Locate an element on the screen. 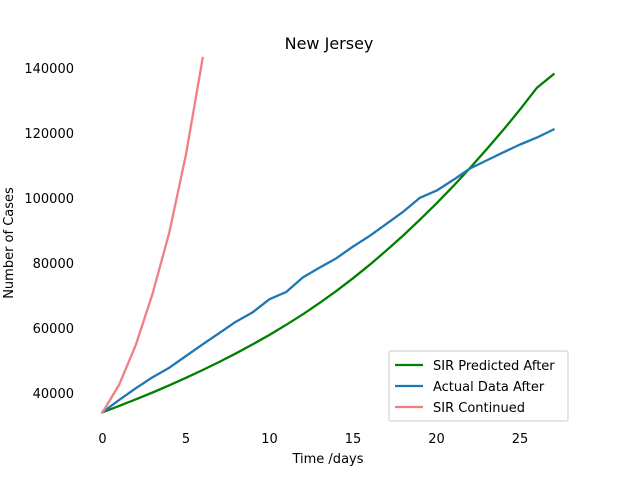  legend-label: SIR Predicted After is located at coordinates (494, 366).